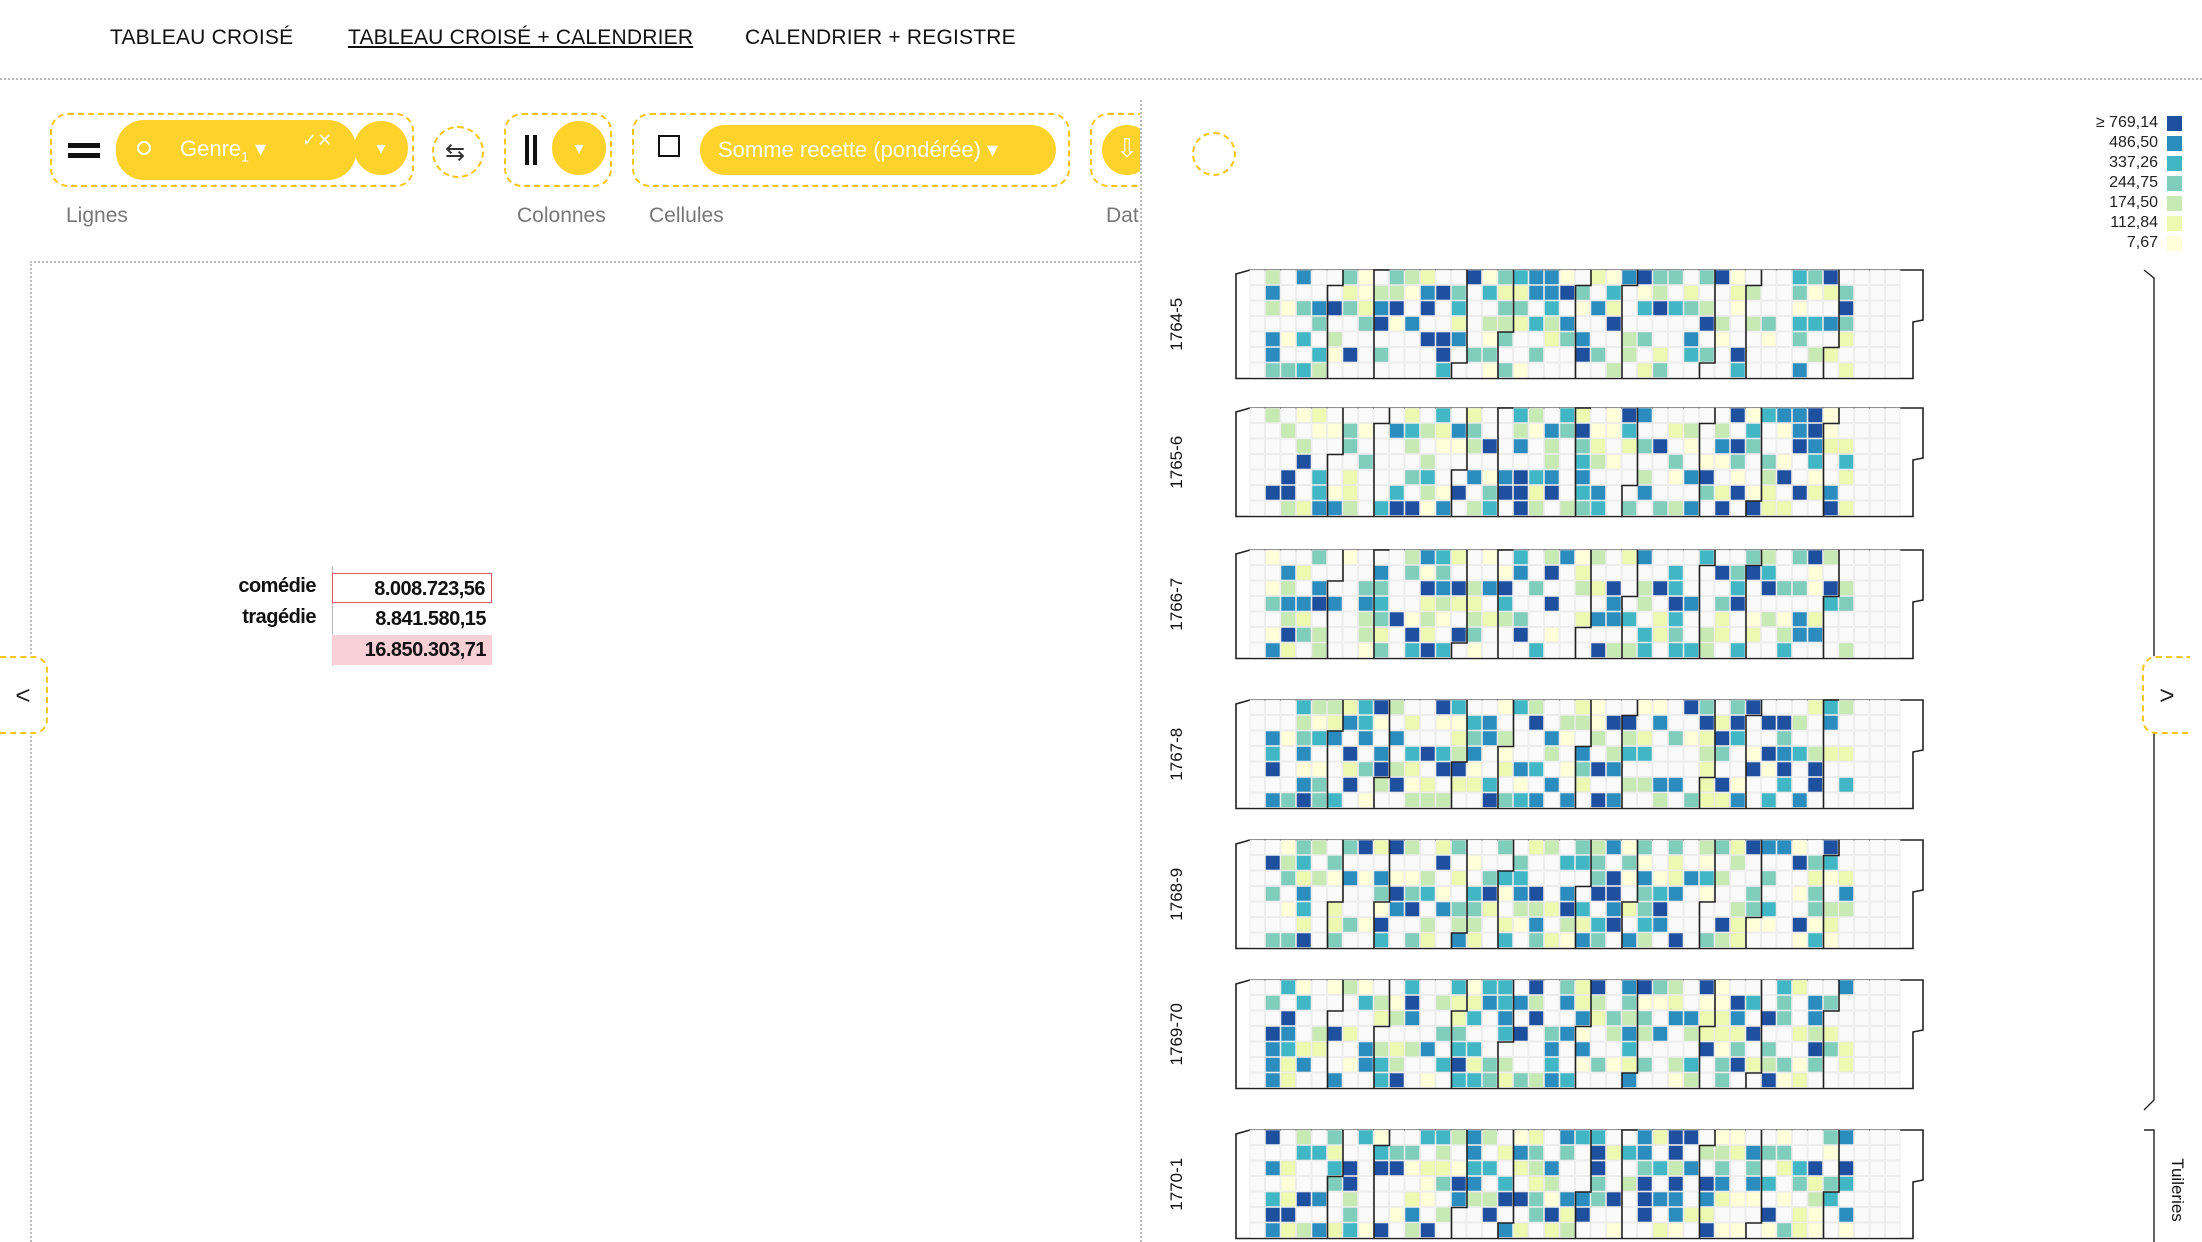 This screenshot has width=2202, height=1242. What do you see at coordinates (851, 150) in the screenshot?
I see `cells-shelf: Somme recette (pondérée) ▾` at bounding box center [851, 150].